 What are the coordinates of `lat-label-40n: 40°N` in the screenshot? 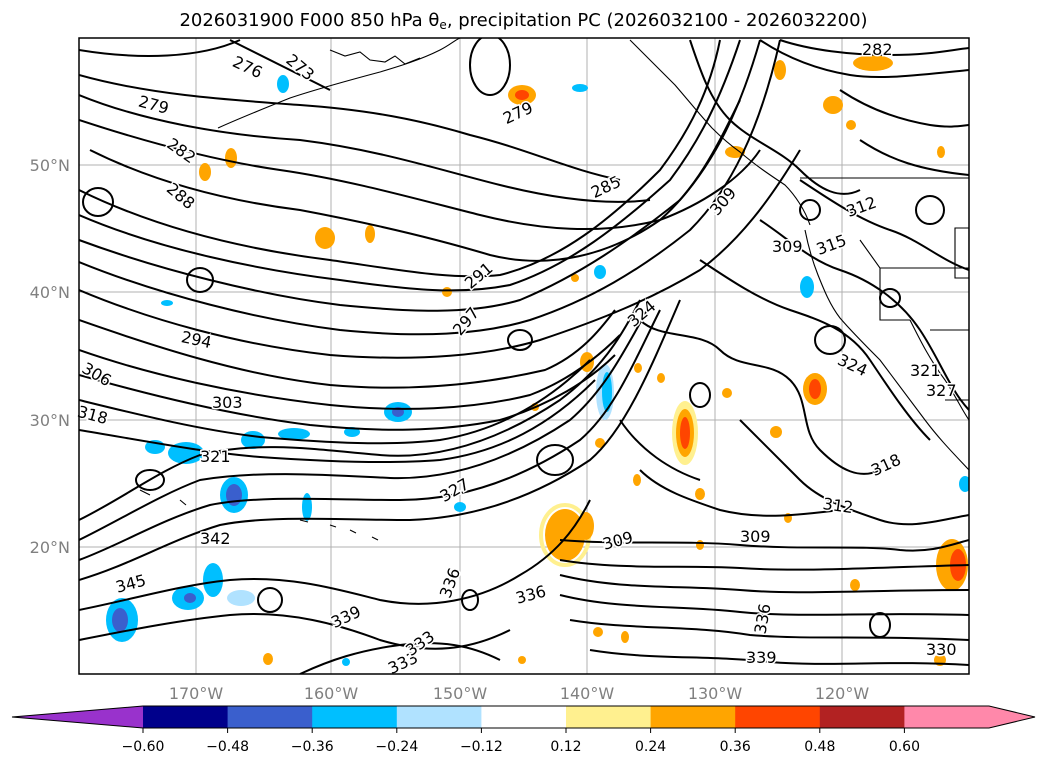 It's located at (50, 292).